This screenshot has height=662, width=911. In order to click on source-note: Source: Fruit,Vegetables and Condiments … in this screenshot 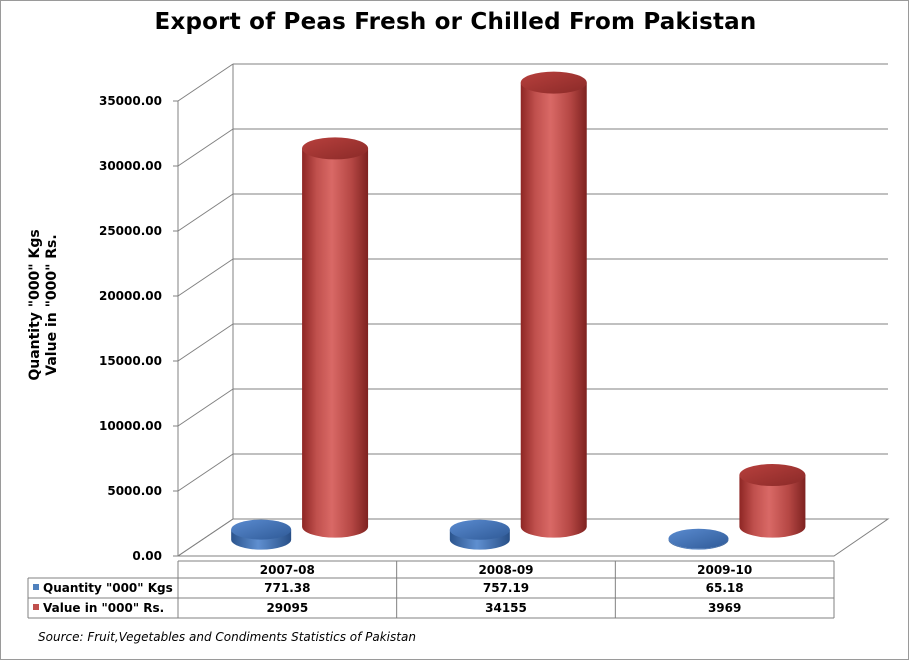, I will do `click(227, 637)`.